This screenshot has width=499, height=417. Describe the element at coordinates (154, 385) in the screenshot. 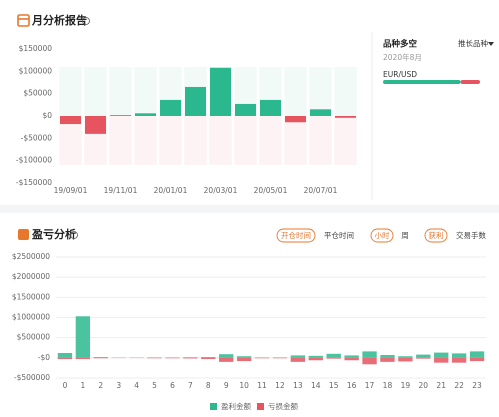

I see `x-tick-label: 5` at that location.